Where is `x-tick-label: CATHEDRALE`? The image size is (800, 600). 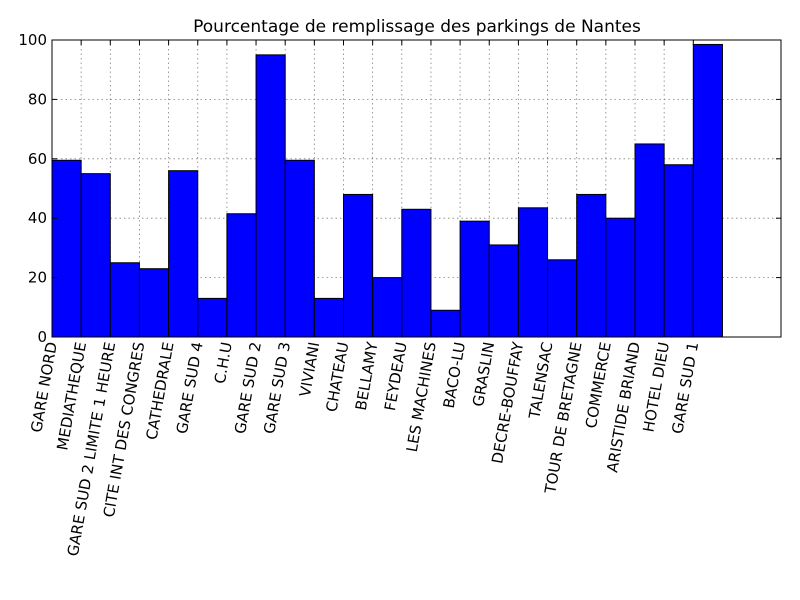 x-tick-label: CATHEDRALE is located at coordinates (160, 391).